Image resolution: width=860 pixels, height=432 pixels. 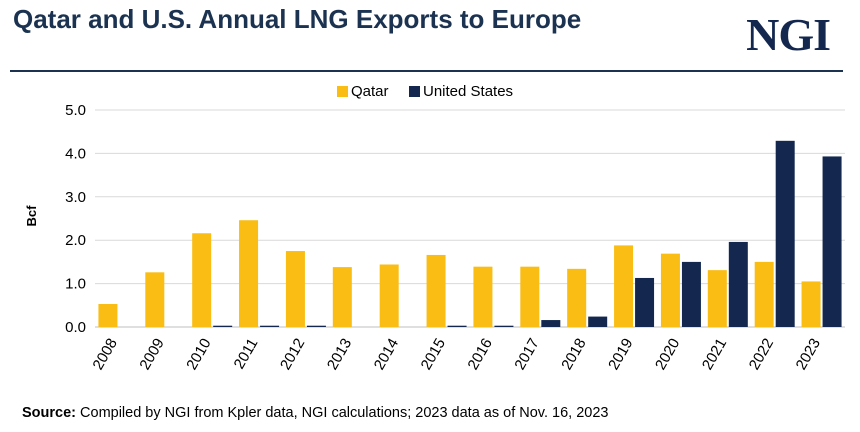 What do you see at coordinates (620, 354) in the screenshot?
I see `x-tick-label: 2019` at bounding box center [620, 354].